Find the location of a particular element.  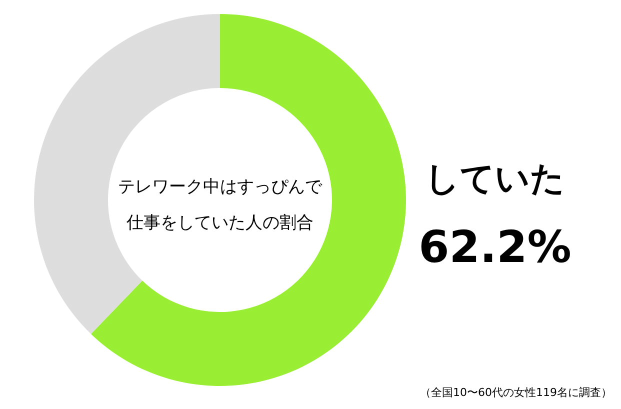

slice-label: していた is located at coordinates (495, 179).